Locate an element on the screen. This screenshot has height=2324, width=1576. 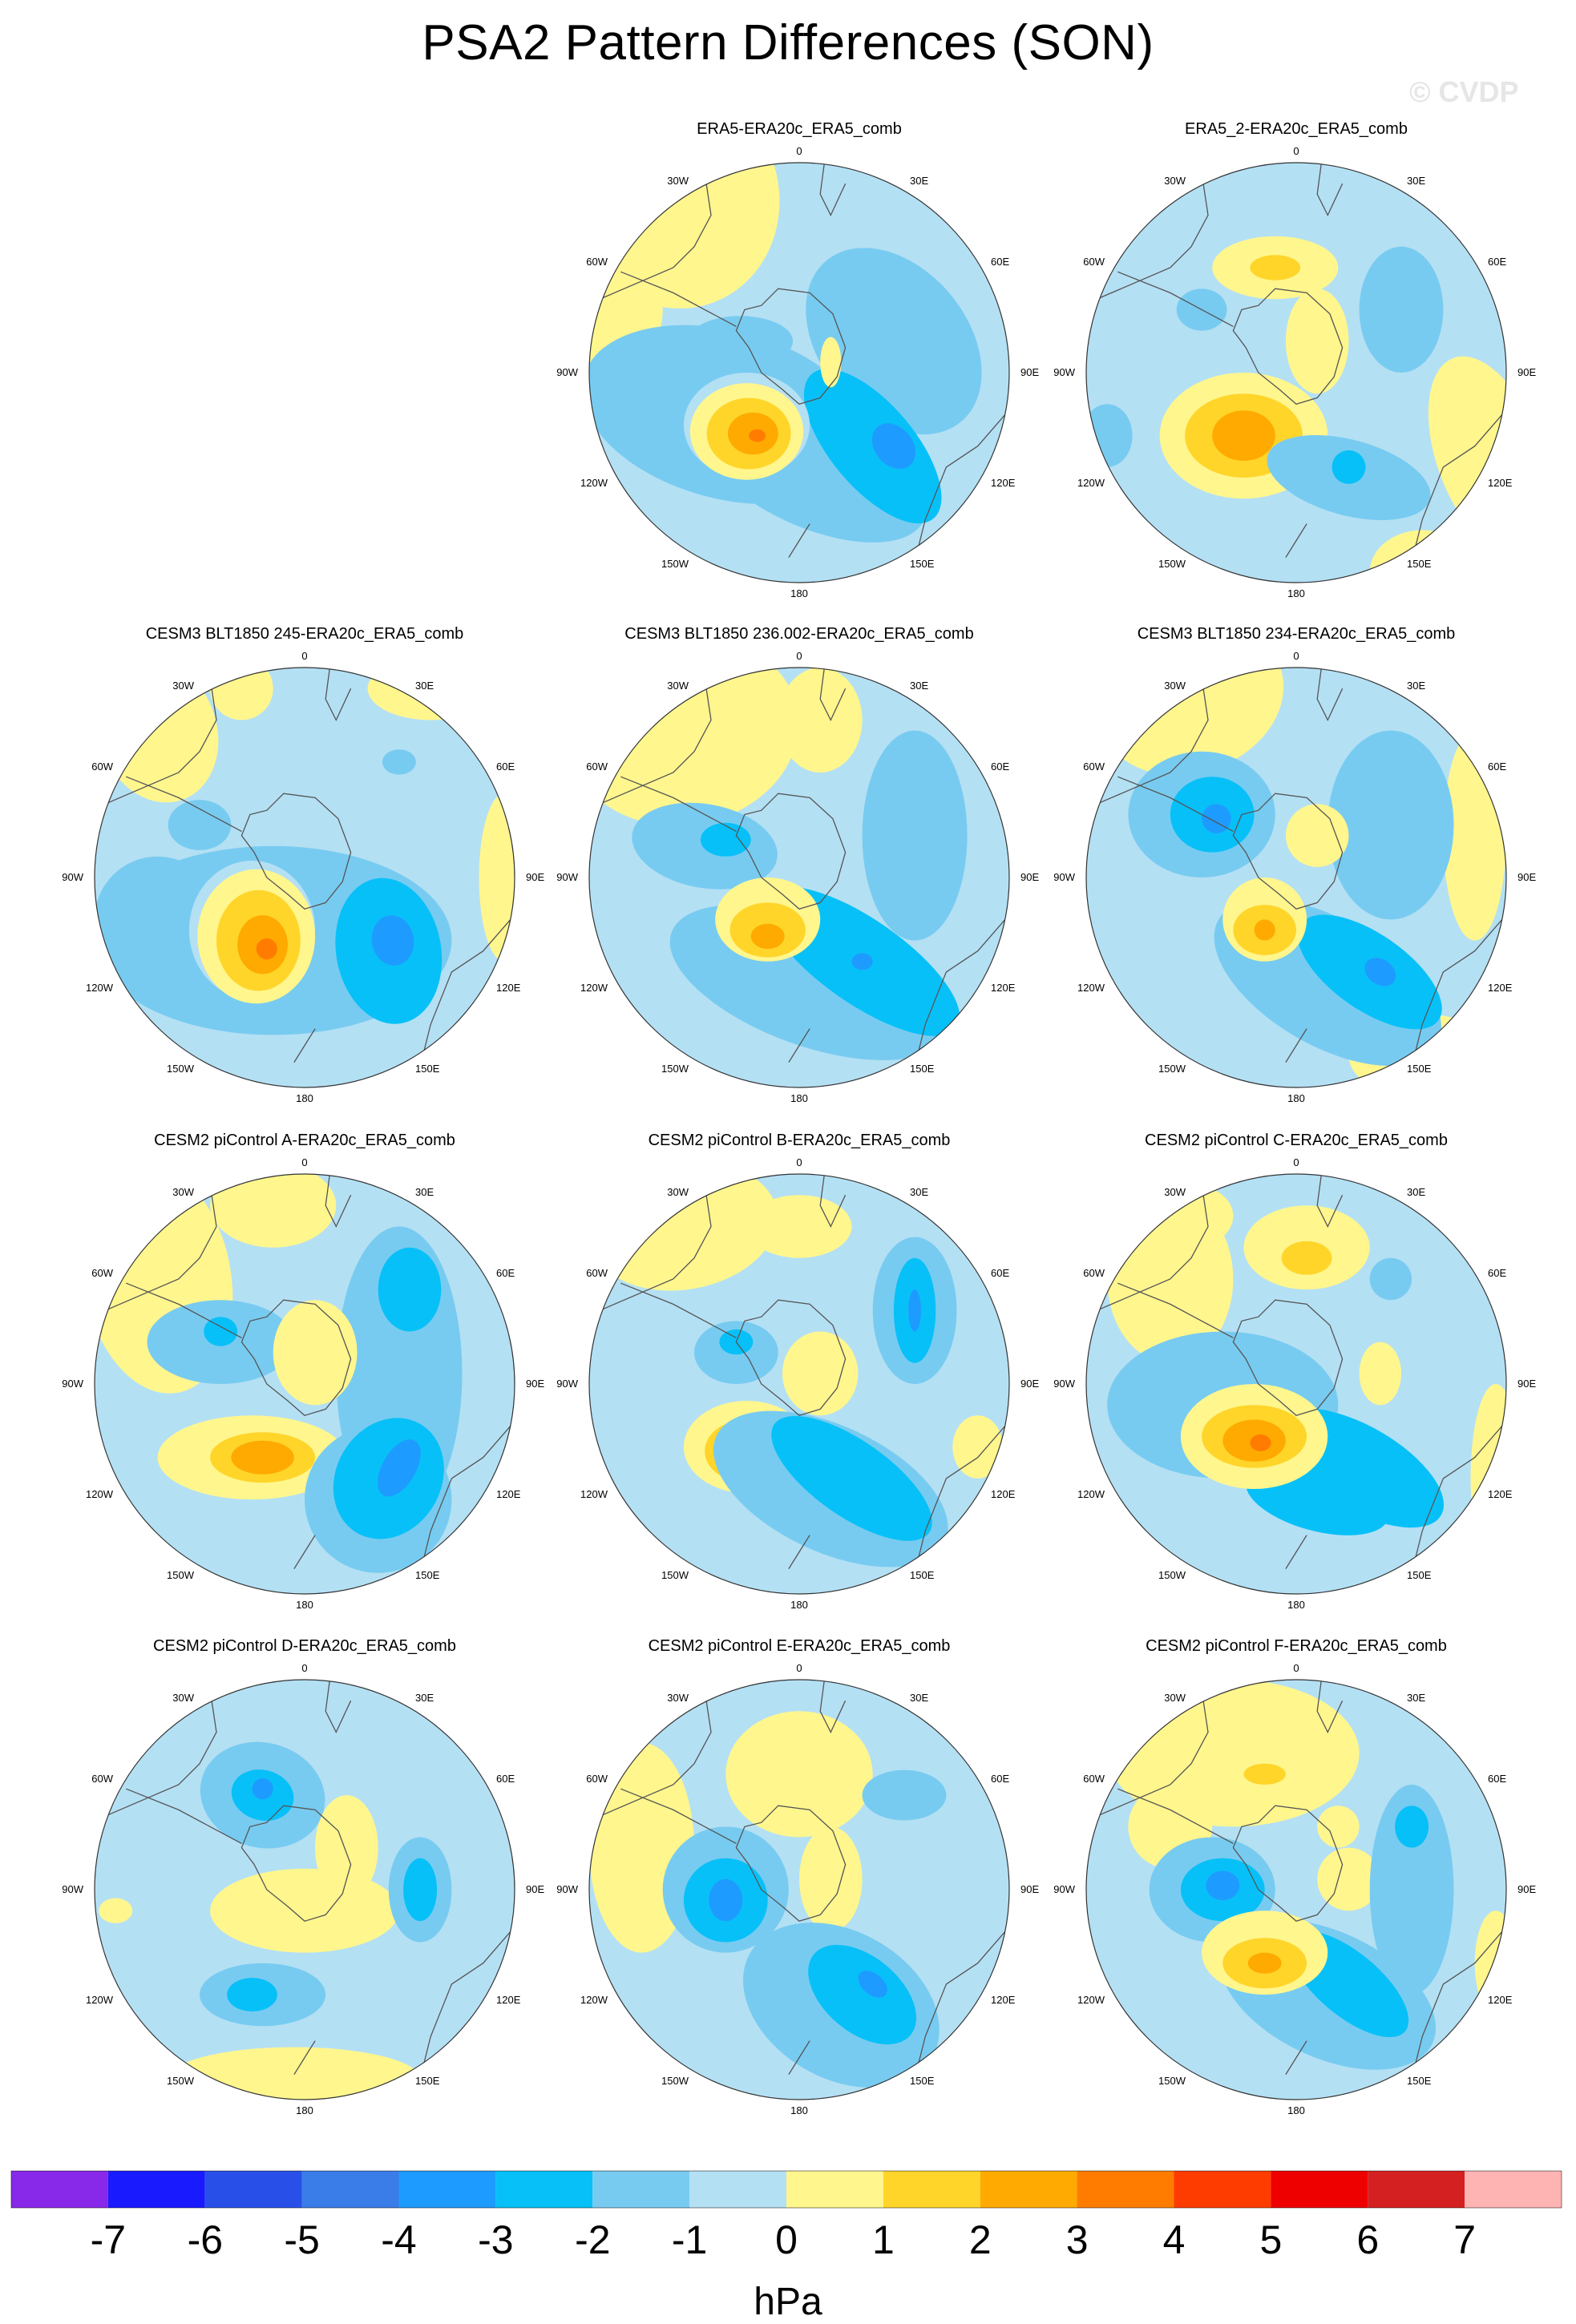
panel-title: CESM2 piControl E-ERA20c_ERA5_comb is located at coordinates (799, 1646).